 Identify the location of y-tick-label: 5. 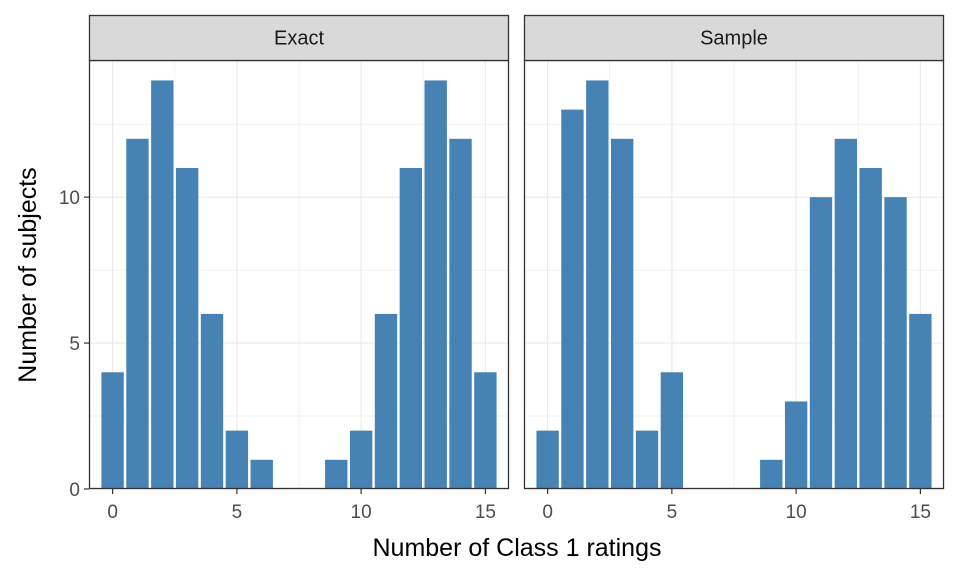
(74, 344).